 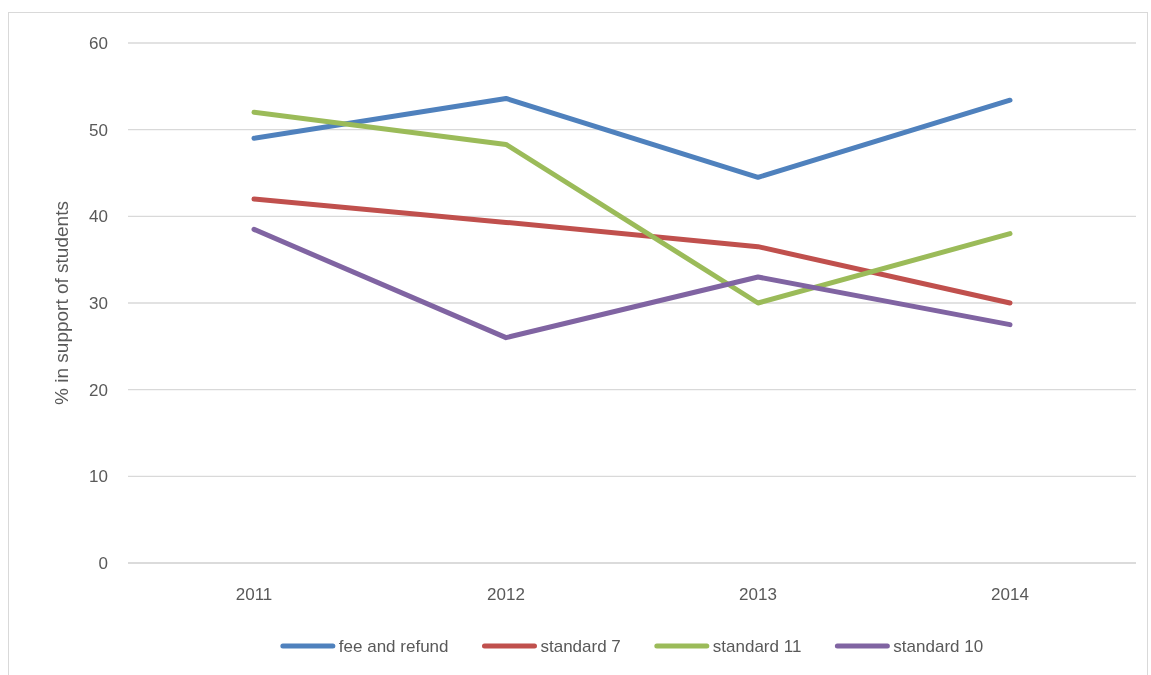 I want to click on legend-label: standard 7, so click(x=580, y=646).